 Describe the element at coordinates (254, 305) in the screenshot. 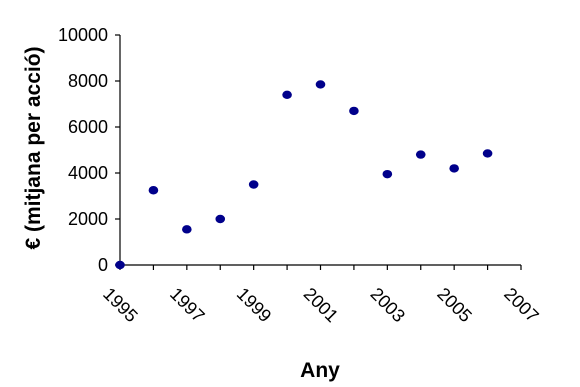

I see `x-tick-label: 1999` at that location.